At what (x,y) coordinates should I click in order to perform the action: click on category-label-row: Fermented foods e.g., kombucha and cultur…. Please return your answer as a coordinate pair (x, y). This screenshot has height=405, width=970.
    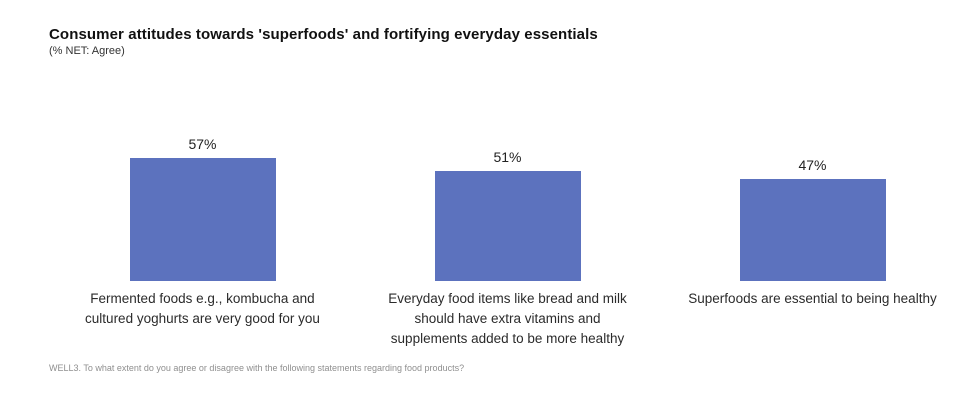
    Looking at the image, I should click on (507, 319).